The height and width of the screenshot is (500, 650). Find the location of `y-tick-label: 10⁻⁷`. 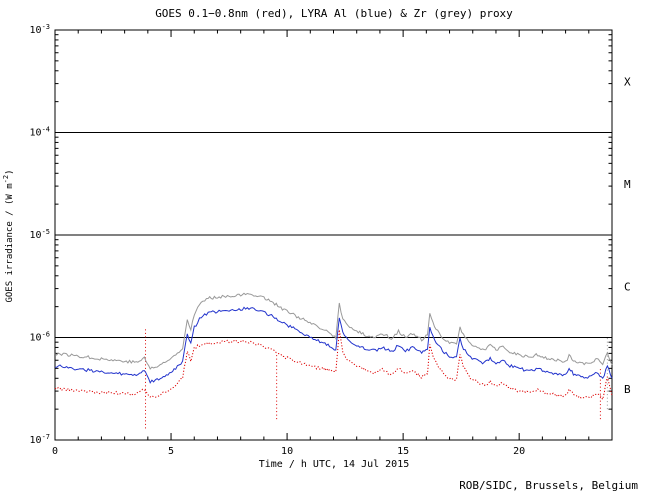

y-tick-label: 10⁻⁷ is located at coordinates (40, 439).